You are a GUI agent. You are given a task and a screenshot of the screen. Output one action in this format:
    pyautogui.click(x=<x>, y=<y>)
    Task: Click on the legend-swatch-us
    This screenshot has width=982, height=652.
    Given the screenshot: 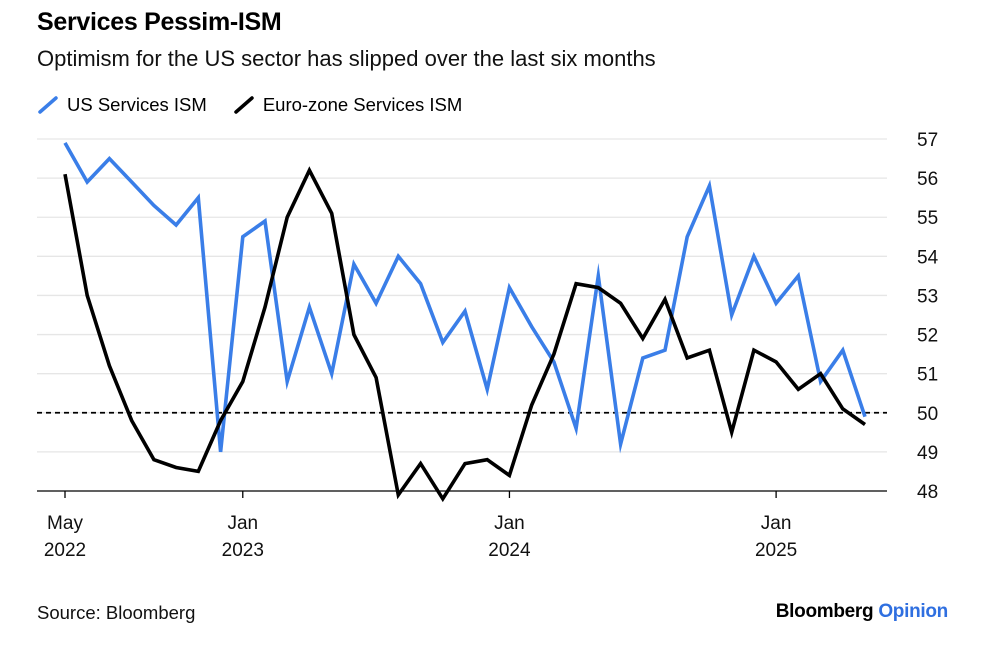 What is the action you would take?
    pyautogui.click(x=48, y=105)
    